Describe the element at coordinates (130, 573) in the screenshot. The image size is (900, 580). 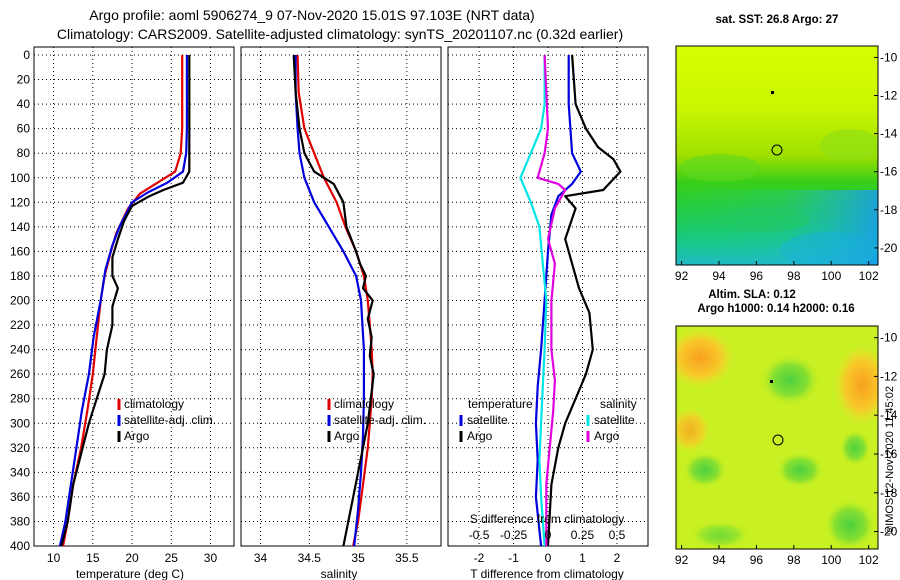
I see `temperature-x-label: temperature (deg C)` at that location.